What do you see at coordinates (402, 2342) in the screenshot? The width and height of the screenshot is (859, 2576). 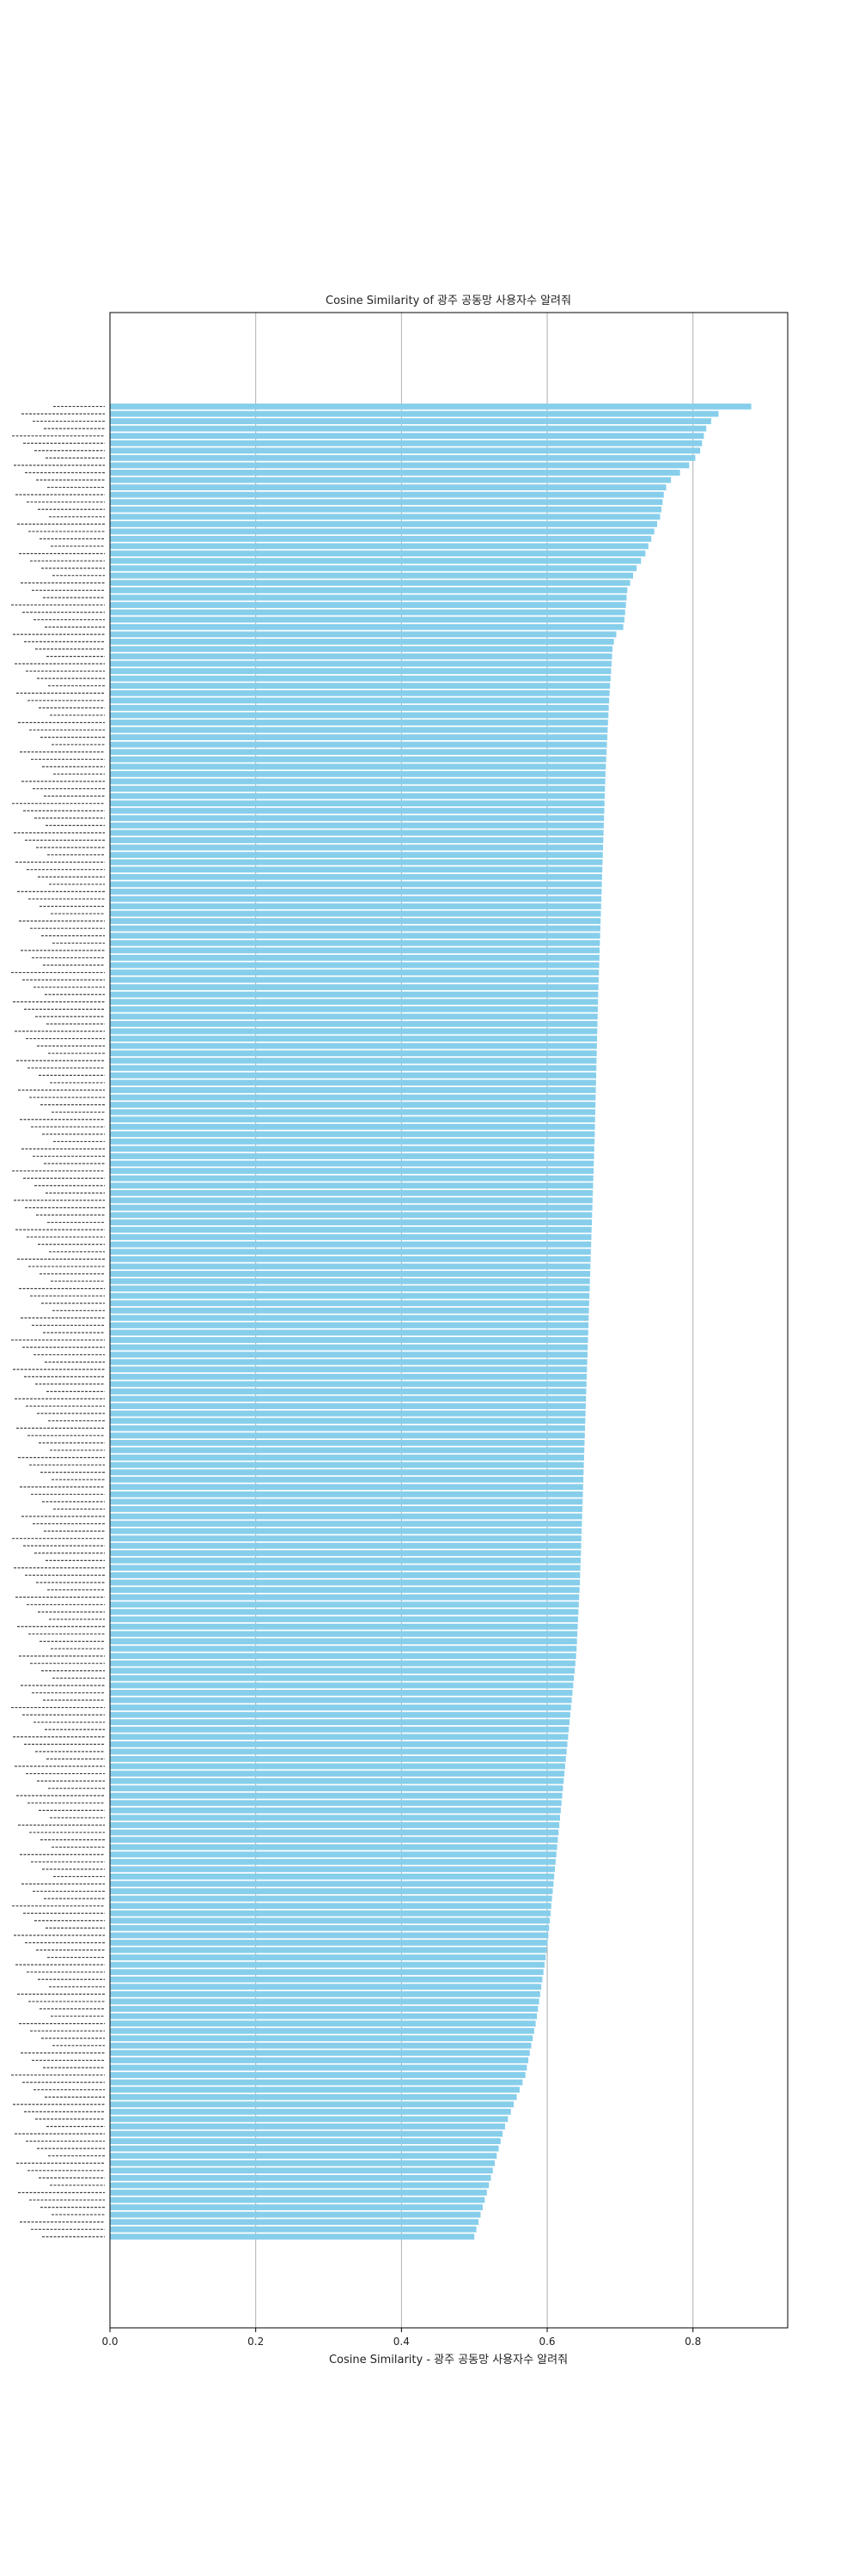 I see `x-tick-label-2: 0.4` at bounding box center [402, 2342].